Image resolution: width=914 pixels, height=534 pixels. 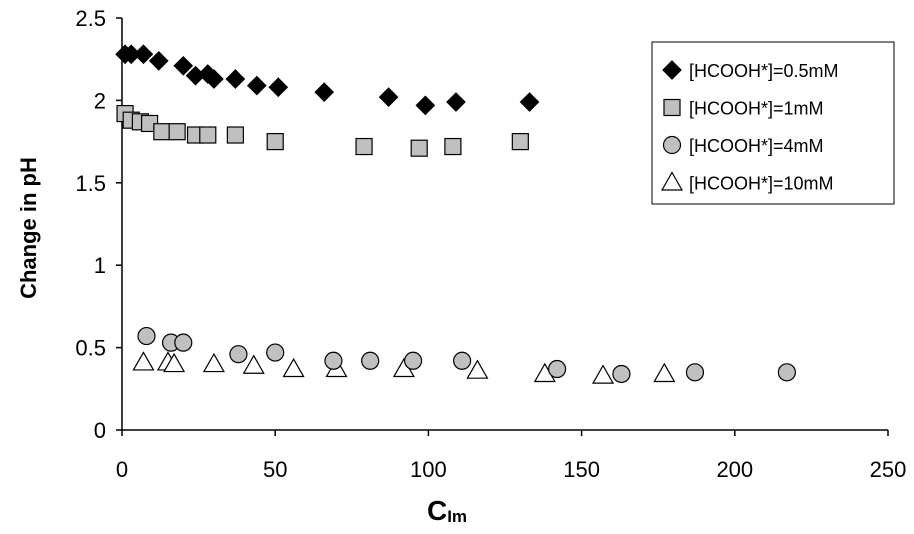 What do you see at coordinates (761, 184) in the screenshot?
I see `legend-label: [HCOOH*]=10mM` at bounding box center [761, 184].